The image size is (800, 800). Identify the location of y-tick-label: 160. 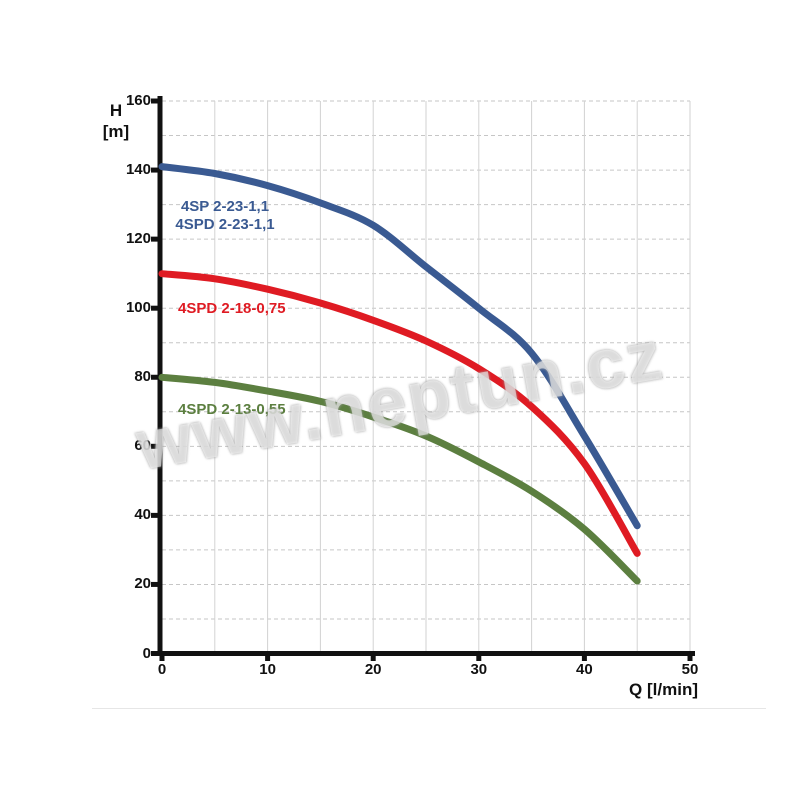
(138, 100).